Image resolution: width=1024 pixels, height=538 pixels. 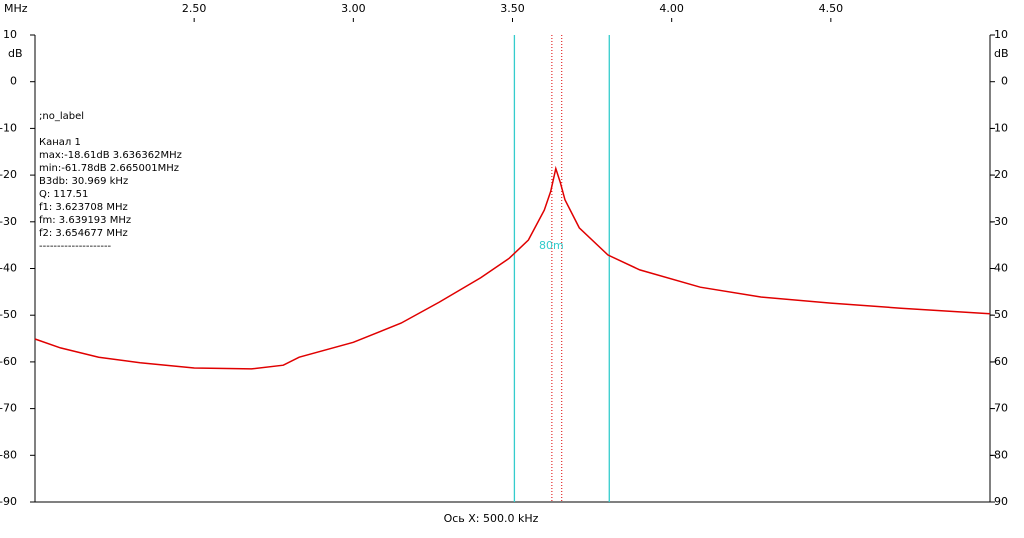 I want to click on info-line: Канал 1, so click(x=60, y=142).